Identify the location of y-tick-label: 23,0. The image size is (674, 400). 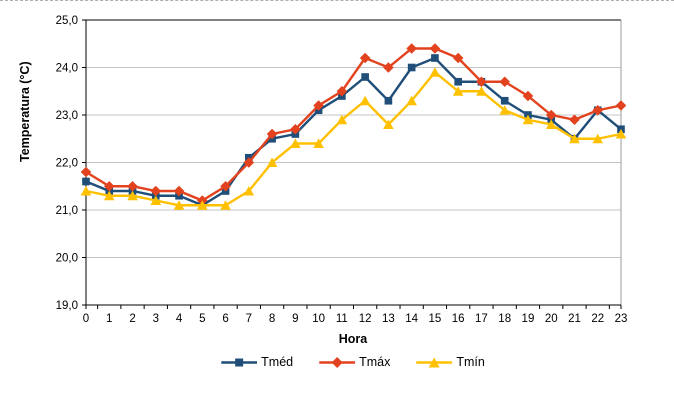
(67, 116).